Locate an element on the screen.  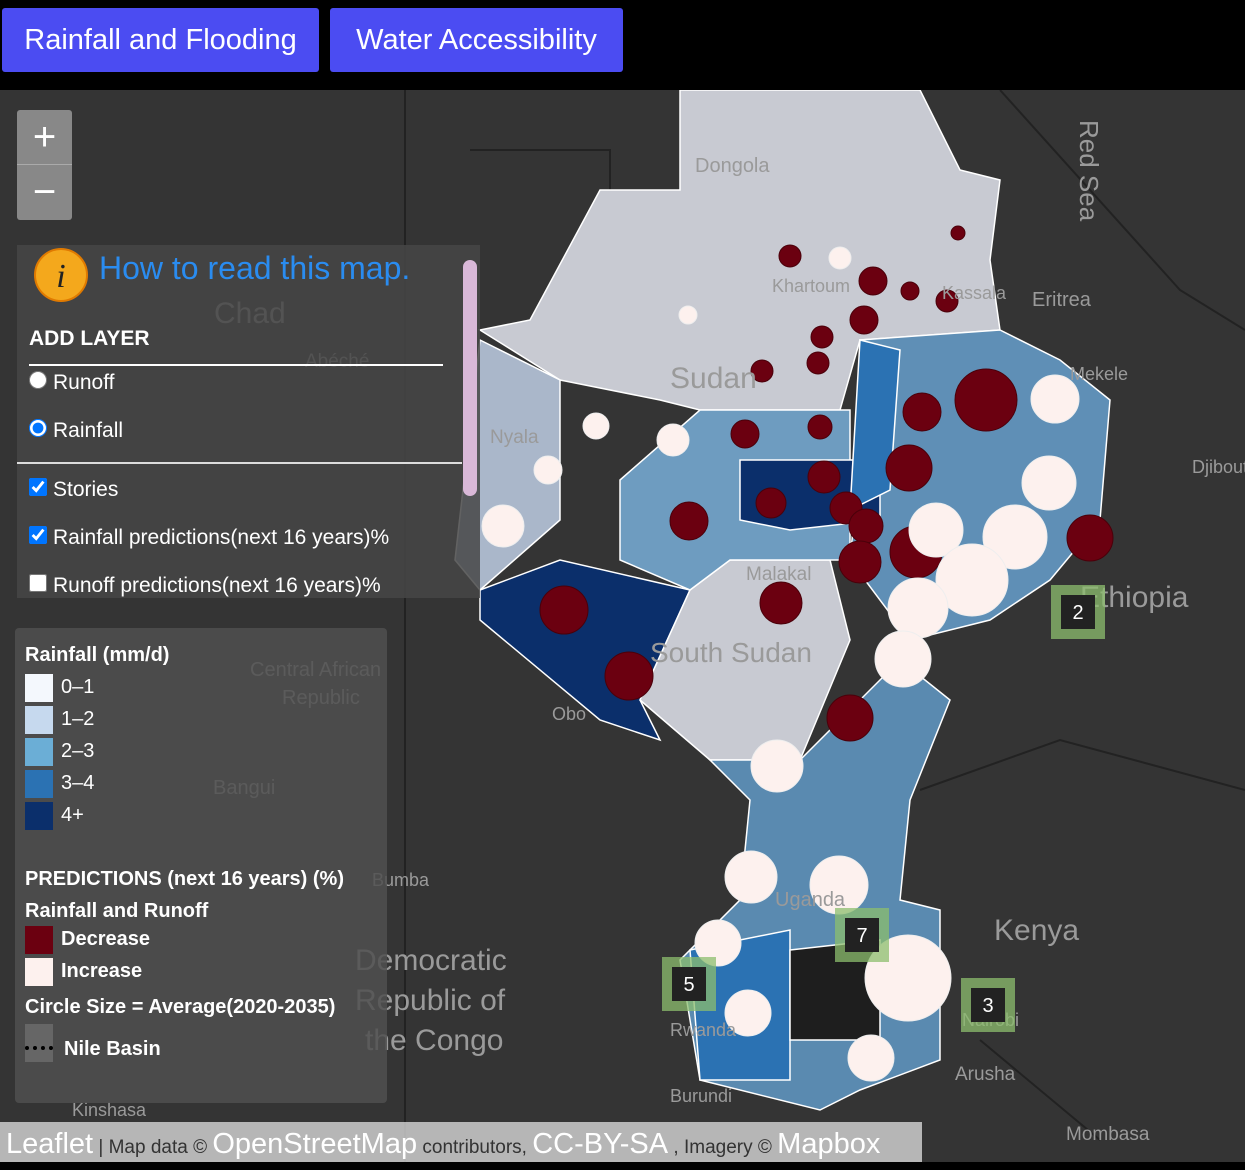
radio-label: Runoff is located at coordinates (84, 382).